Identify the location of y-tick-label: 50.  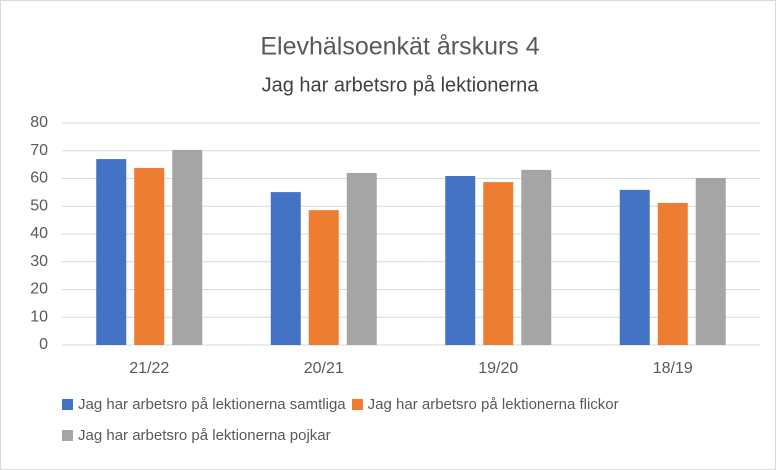
(39, 205).